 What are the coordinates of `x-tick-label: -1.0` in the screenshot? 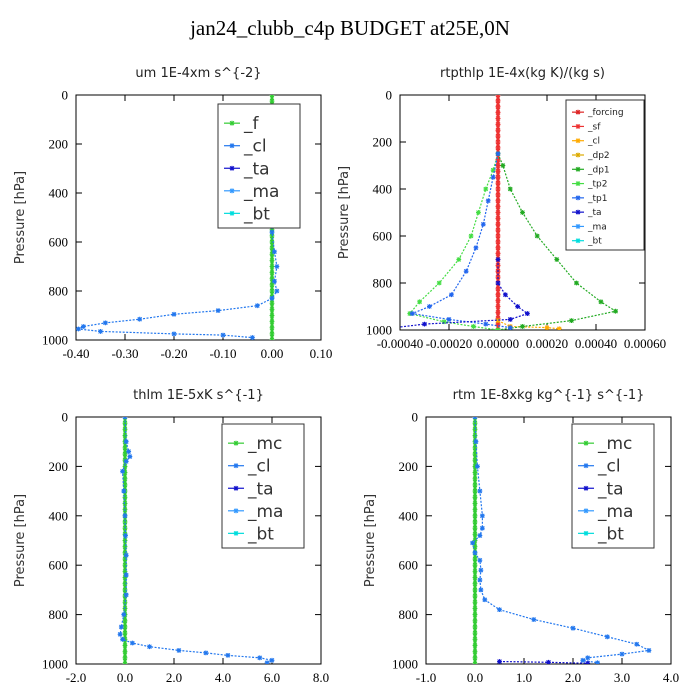 It's located at (426, 677).